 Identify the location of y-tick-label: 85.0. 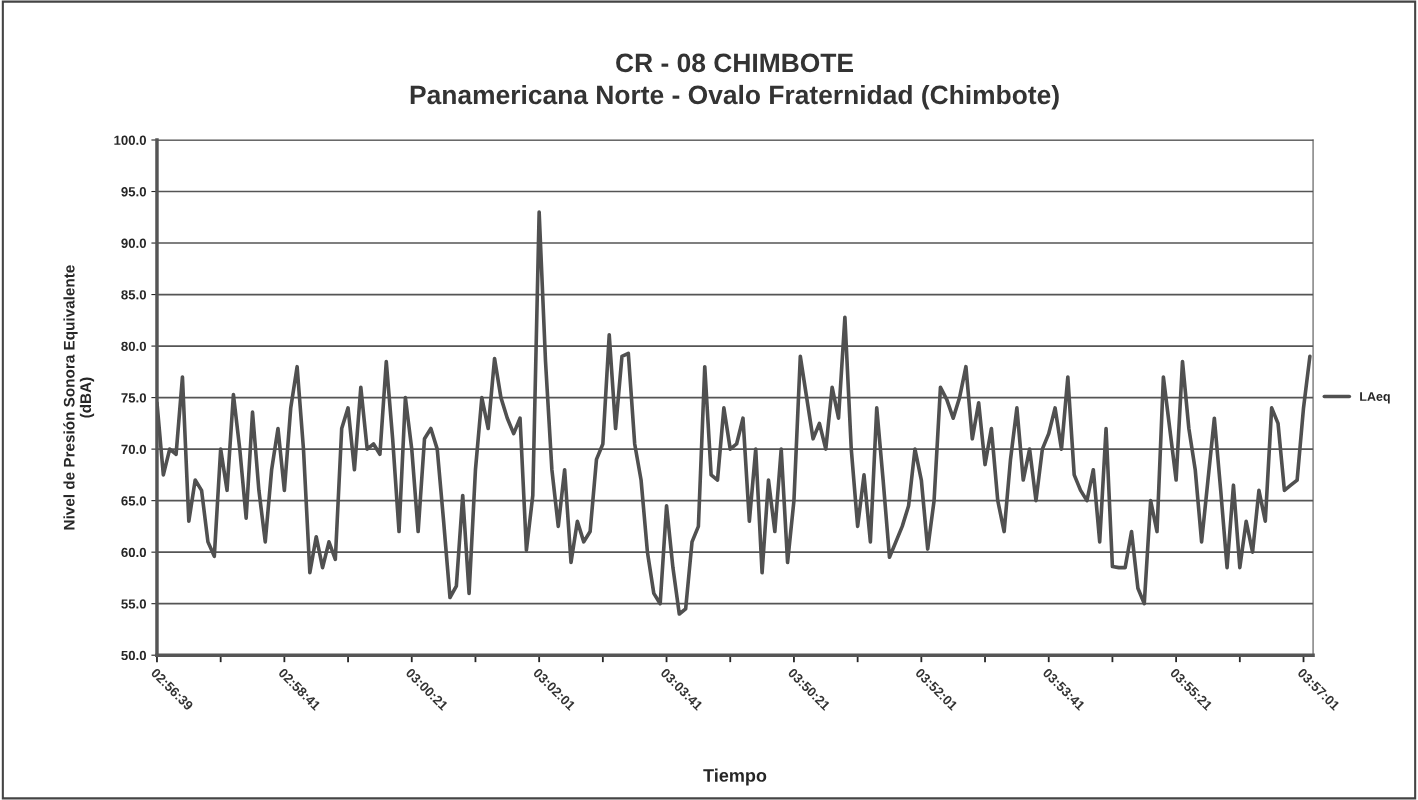
(134, 295).